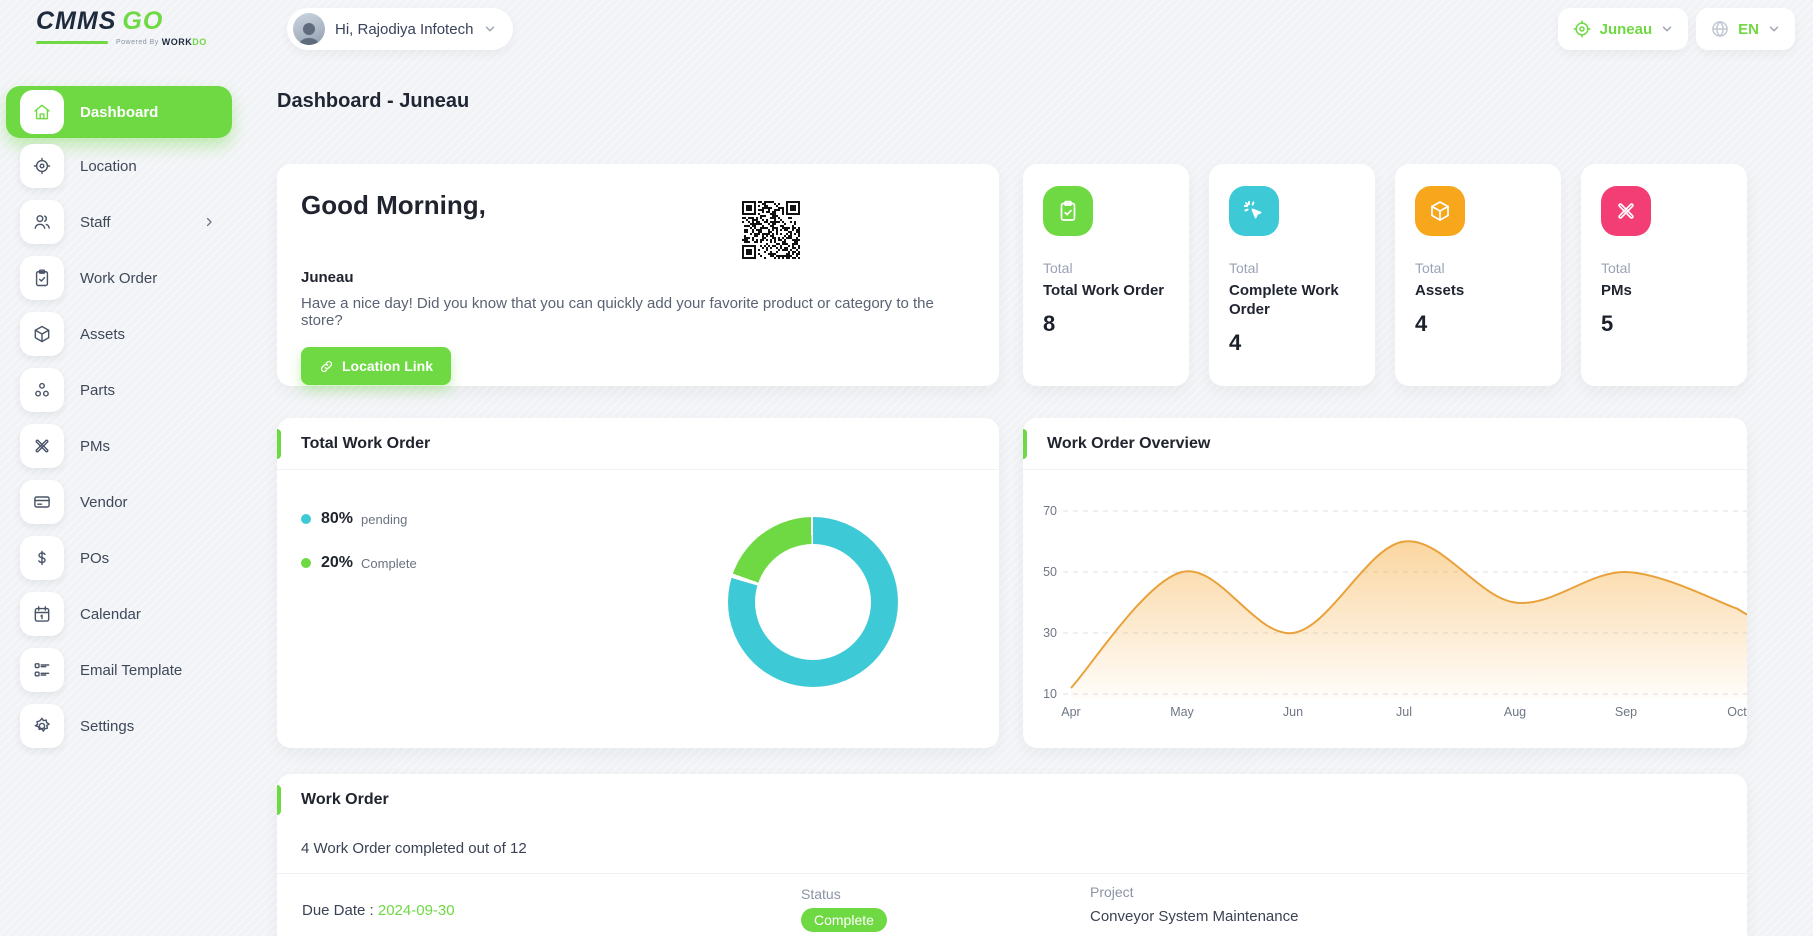  Describe the element at coordinates (119, 614) in the screenshot. I see `sidebar-item-calendar: Calendar` at that location.